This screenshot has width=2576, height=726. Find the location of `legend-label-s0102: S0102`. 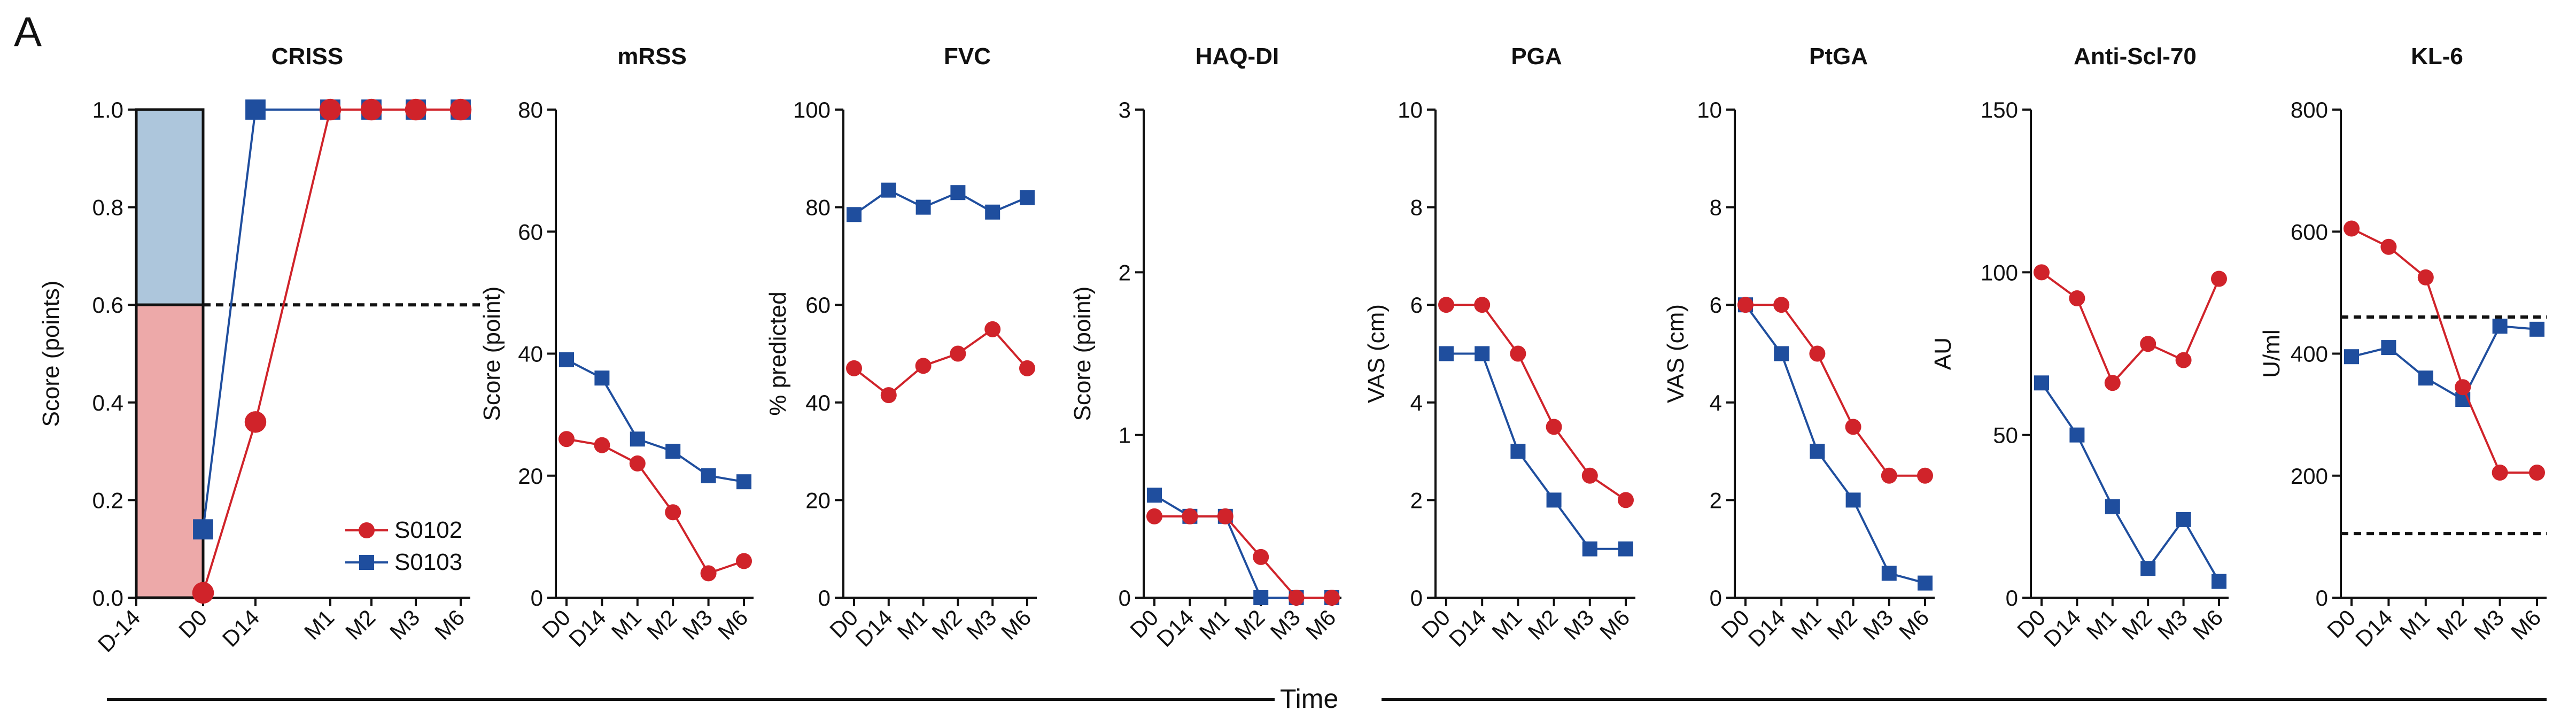

legend-label-s0102: S0102 is located at coordinates (428, 530).